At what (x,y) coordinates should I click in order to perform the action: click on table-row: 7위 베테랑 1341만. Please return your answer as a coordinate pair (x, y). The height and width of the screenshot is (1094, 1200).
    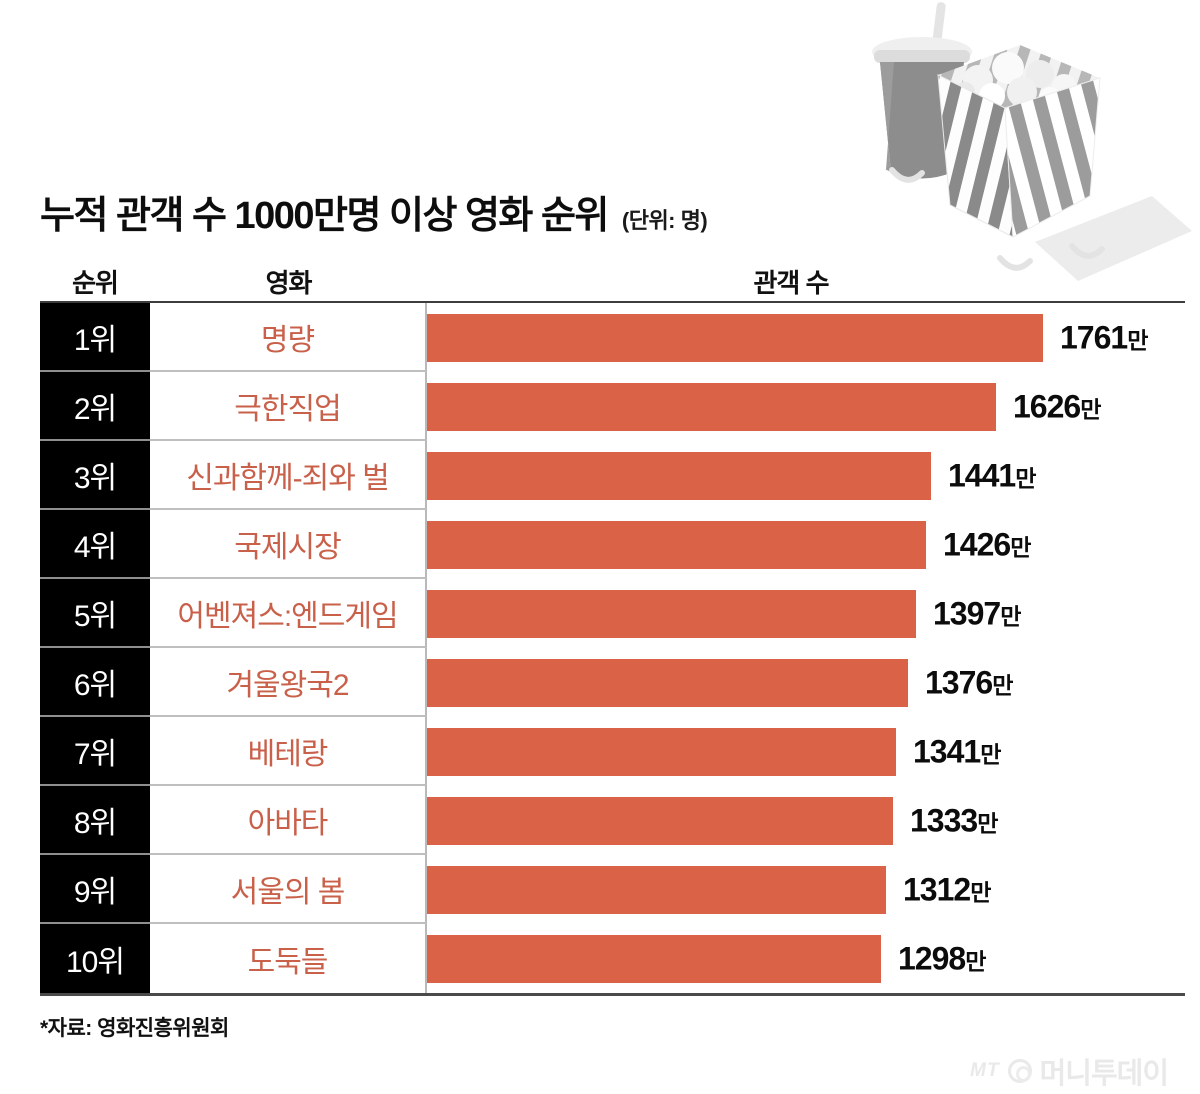
    Looking at the image, I should click on (612, 751).